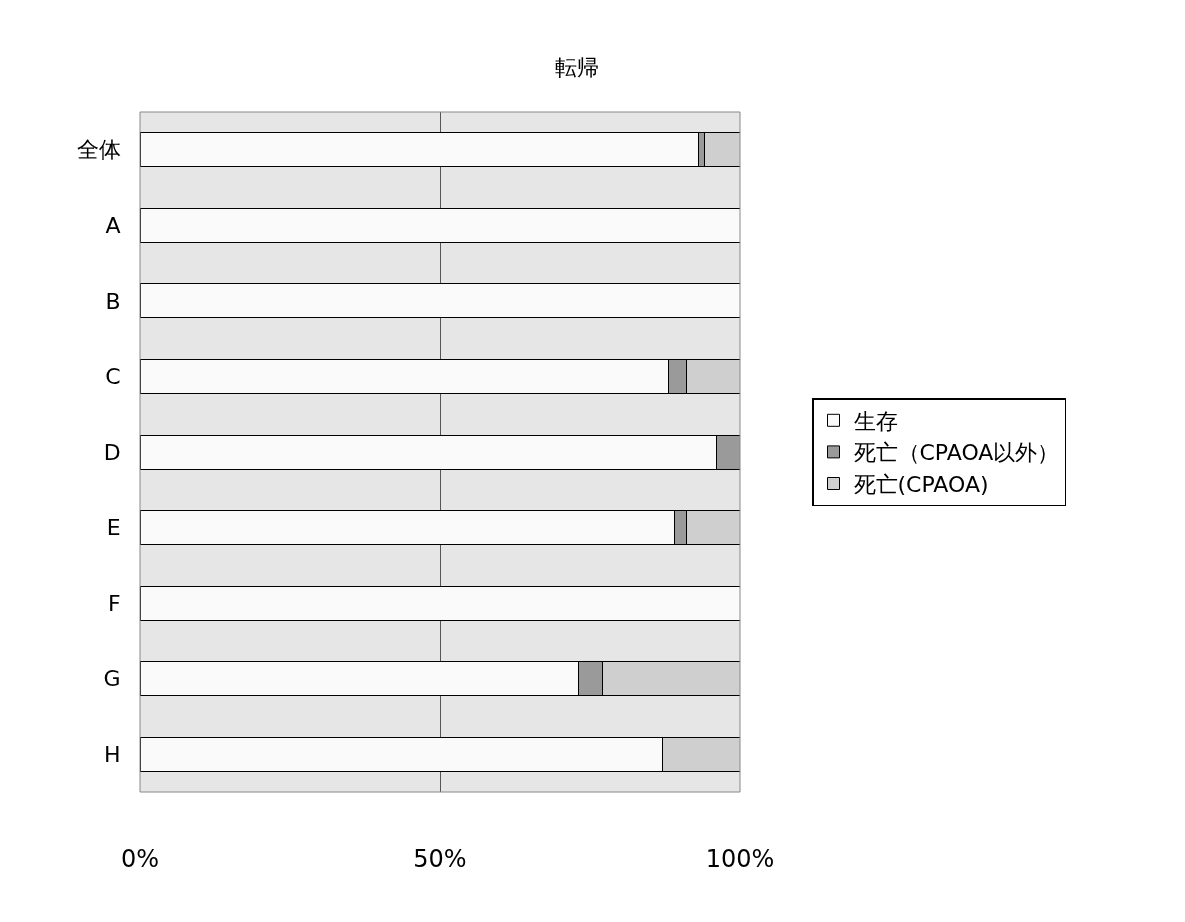  What do you see at coordinates (114, 603) in the screenshot?
I see `y-tick-label: F` at bounding box center [114, 603].